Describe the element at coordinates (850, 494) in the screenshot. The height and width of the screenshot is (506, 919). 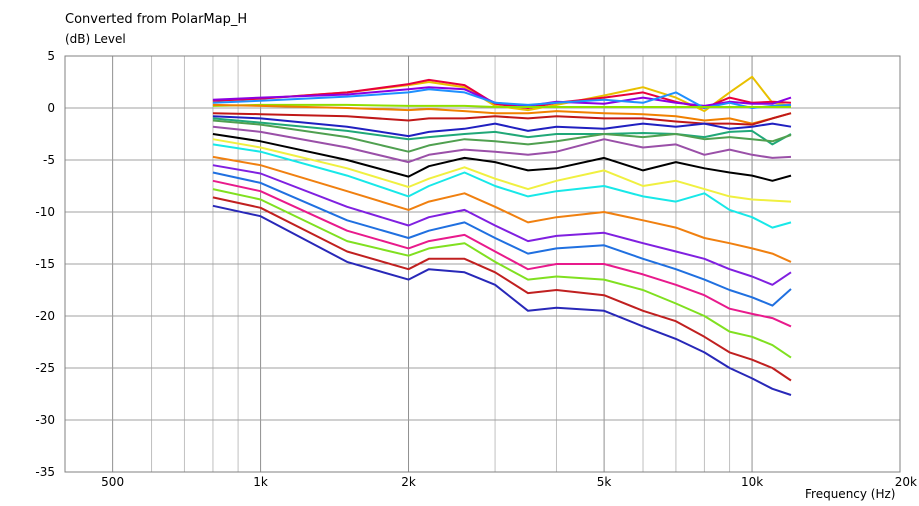
I see `x-axis-label: Frequency (Hz)` at that location.